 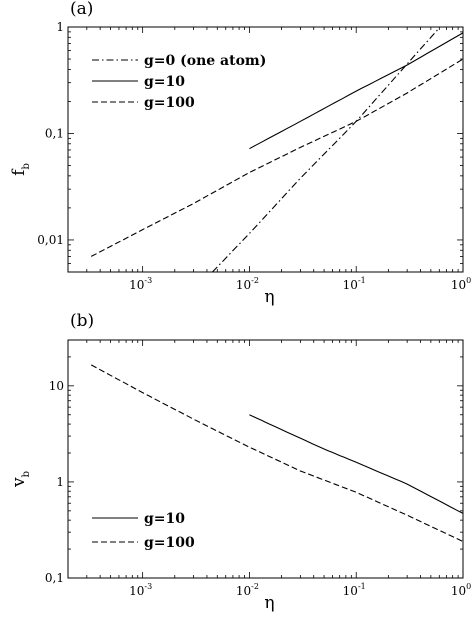 I want to click on y-tick-label: 0,01, so click(x=50, y=240).